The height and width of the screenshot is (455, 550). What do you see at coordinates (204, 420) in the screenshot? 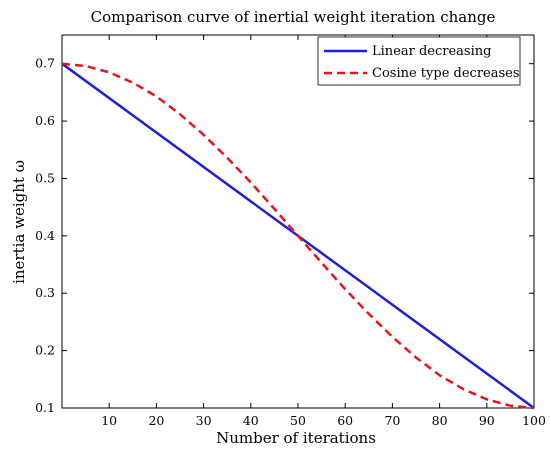
I see `x-tick-label: 30` at bounding box center [204, 420].